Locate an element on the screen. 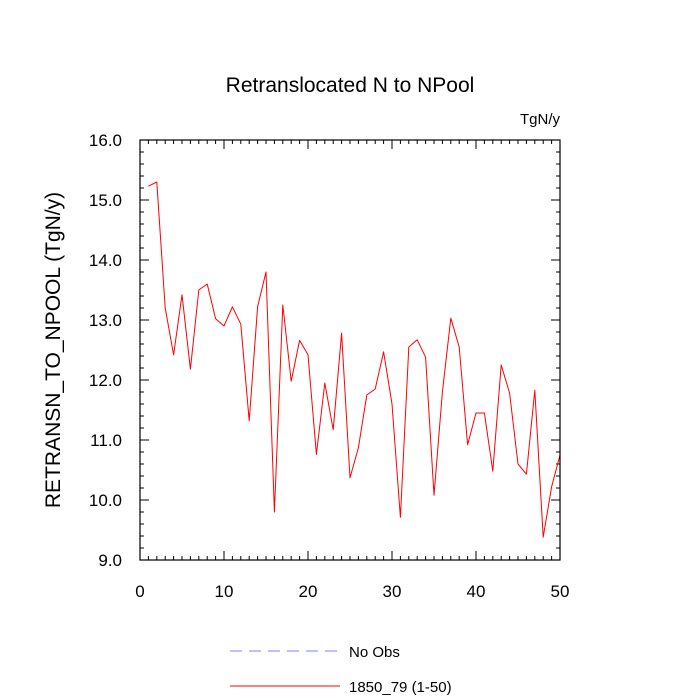 This screenshot has width=700, height=700. y-tick-label: 11.0 is located at coordinates (106, 440).